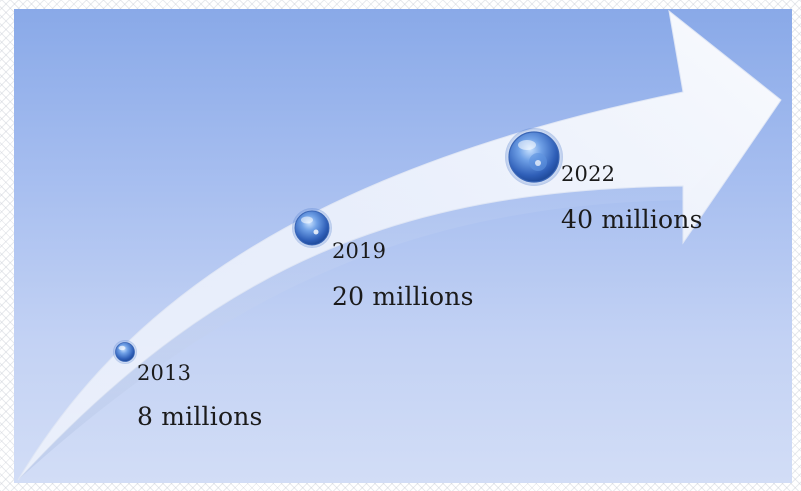 The height and width of the screenshot is (491, 801). I want to click on bubble-marker-2019-icon, so click(312, 228).